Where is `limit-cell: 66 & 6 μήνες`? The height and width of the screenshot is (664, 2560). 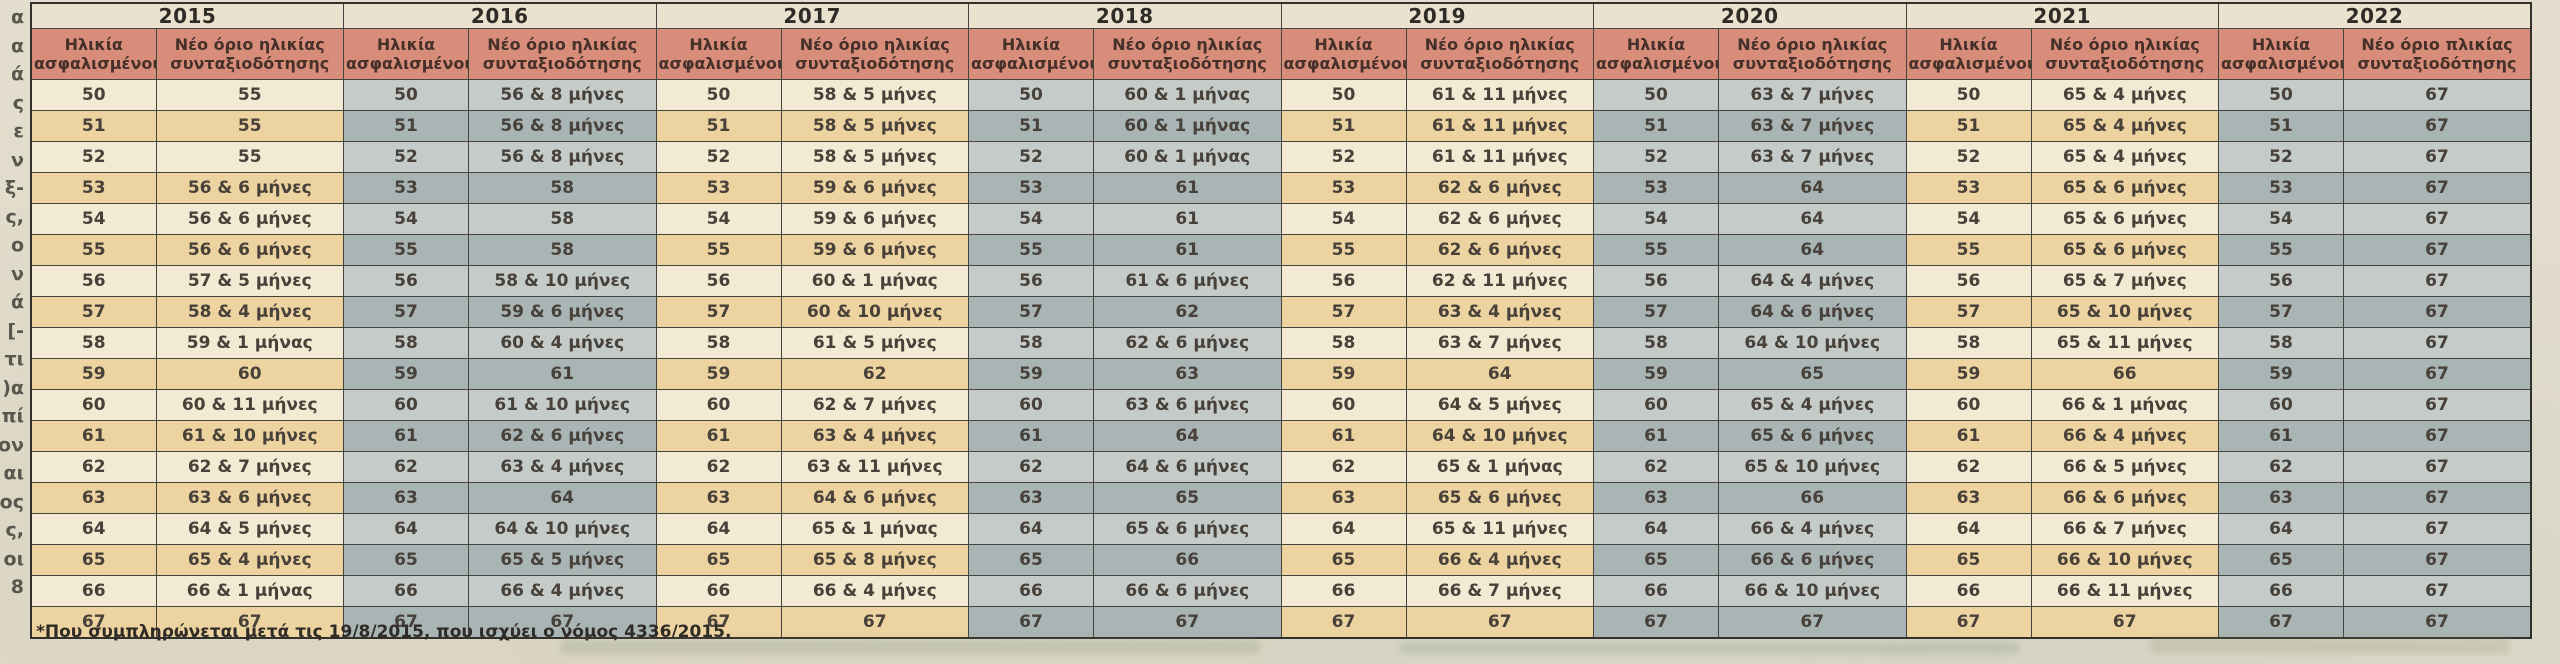 limit-cell: 66 & 6 μήνες is located at coordinates (1187, 591).